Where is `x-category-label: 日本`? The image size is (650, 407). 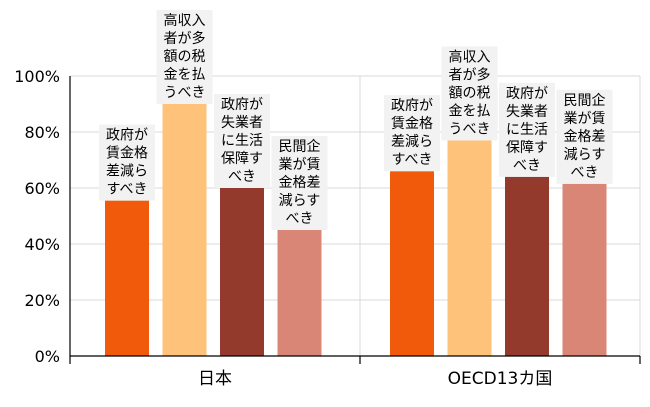 x-category-label: 日本 is located at coordinates (215, 379).